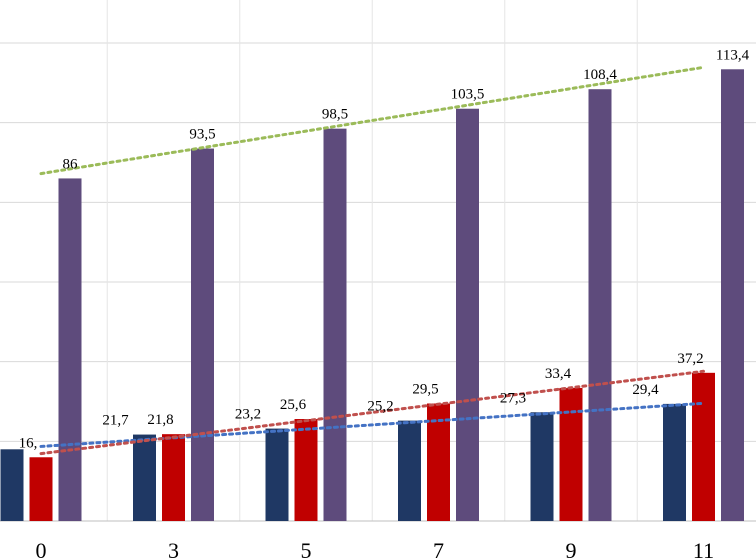  I want to click on data-label-series-1-7: 25,2, so click(380, 407).